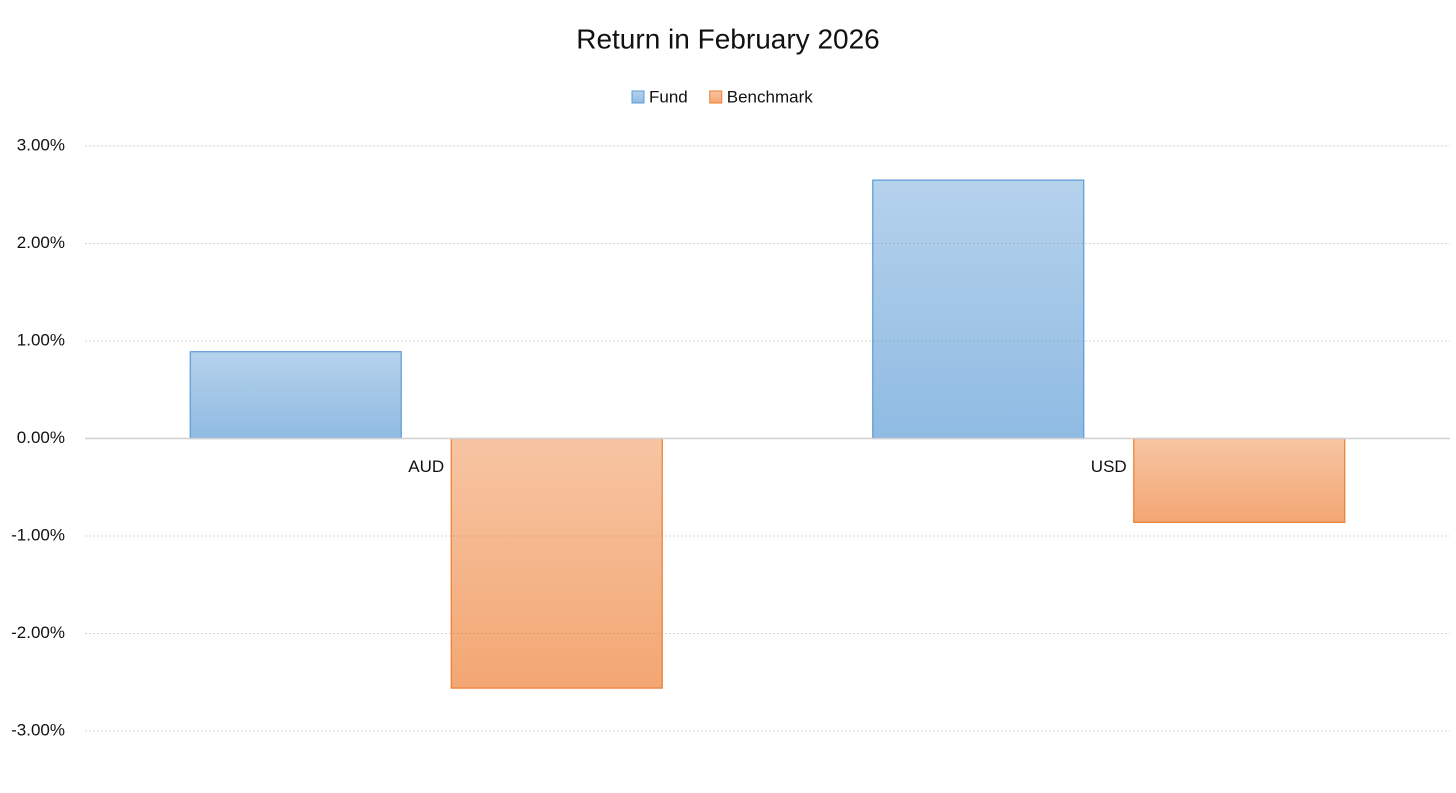 The width and height of the screenshot is (1456, 793). Describe the element at coordinates (38, 729) in the screenshot. I see `y-tick-label: -3.00%` at that location.